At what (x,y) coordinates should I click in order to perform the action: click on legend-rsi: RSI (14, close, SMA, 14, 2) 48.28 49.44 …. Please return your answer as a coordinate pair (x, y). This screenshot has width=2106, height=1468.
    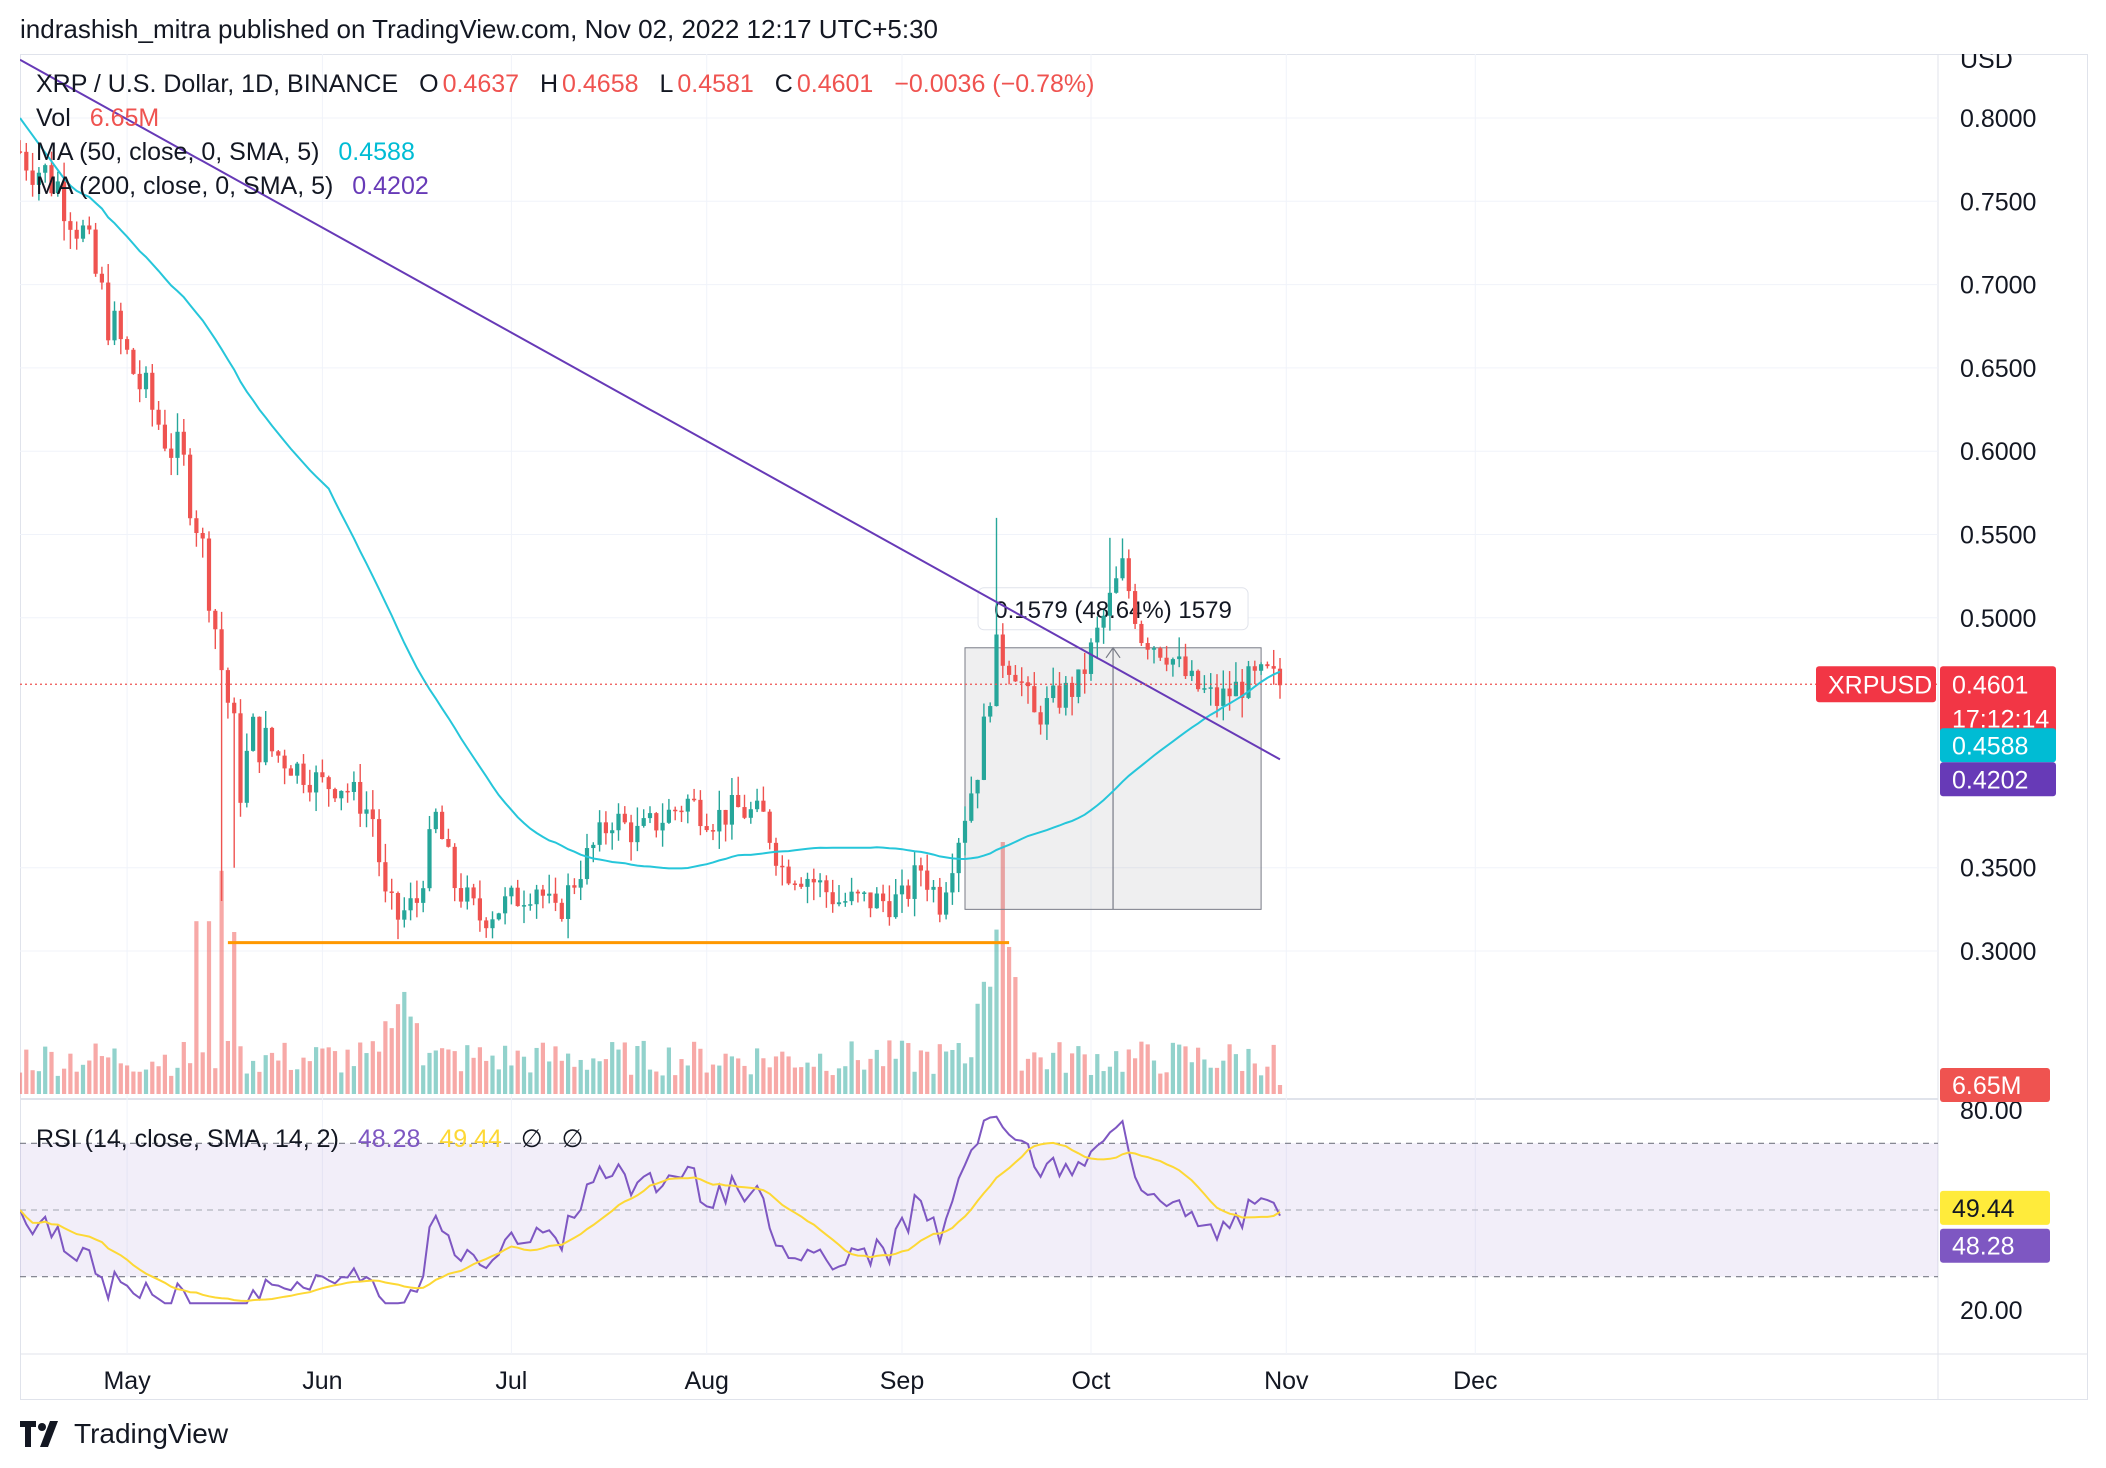
    Looking at the image, I should click on (311, 1139).